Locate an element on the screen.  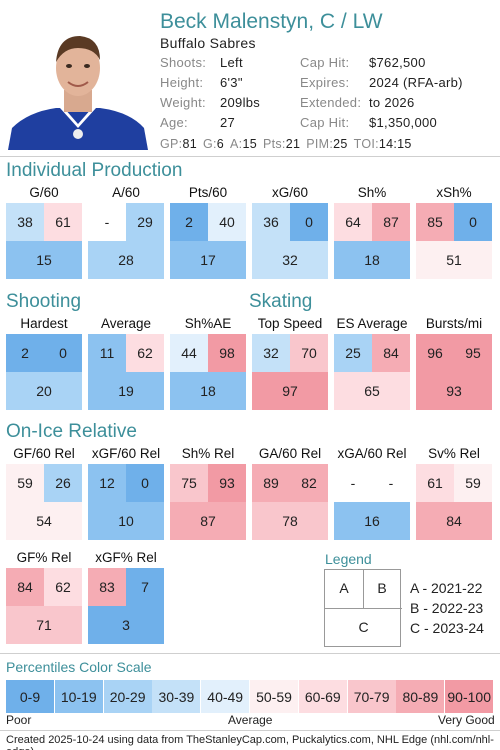
scale-bin: 90-100 is located at coordinates (469, 696).